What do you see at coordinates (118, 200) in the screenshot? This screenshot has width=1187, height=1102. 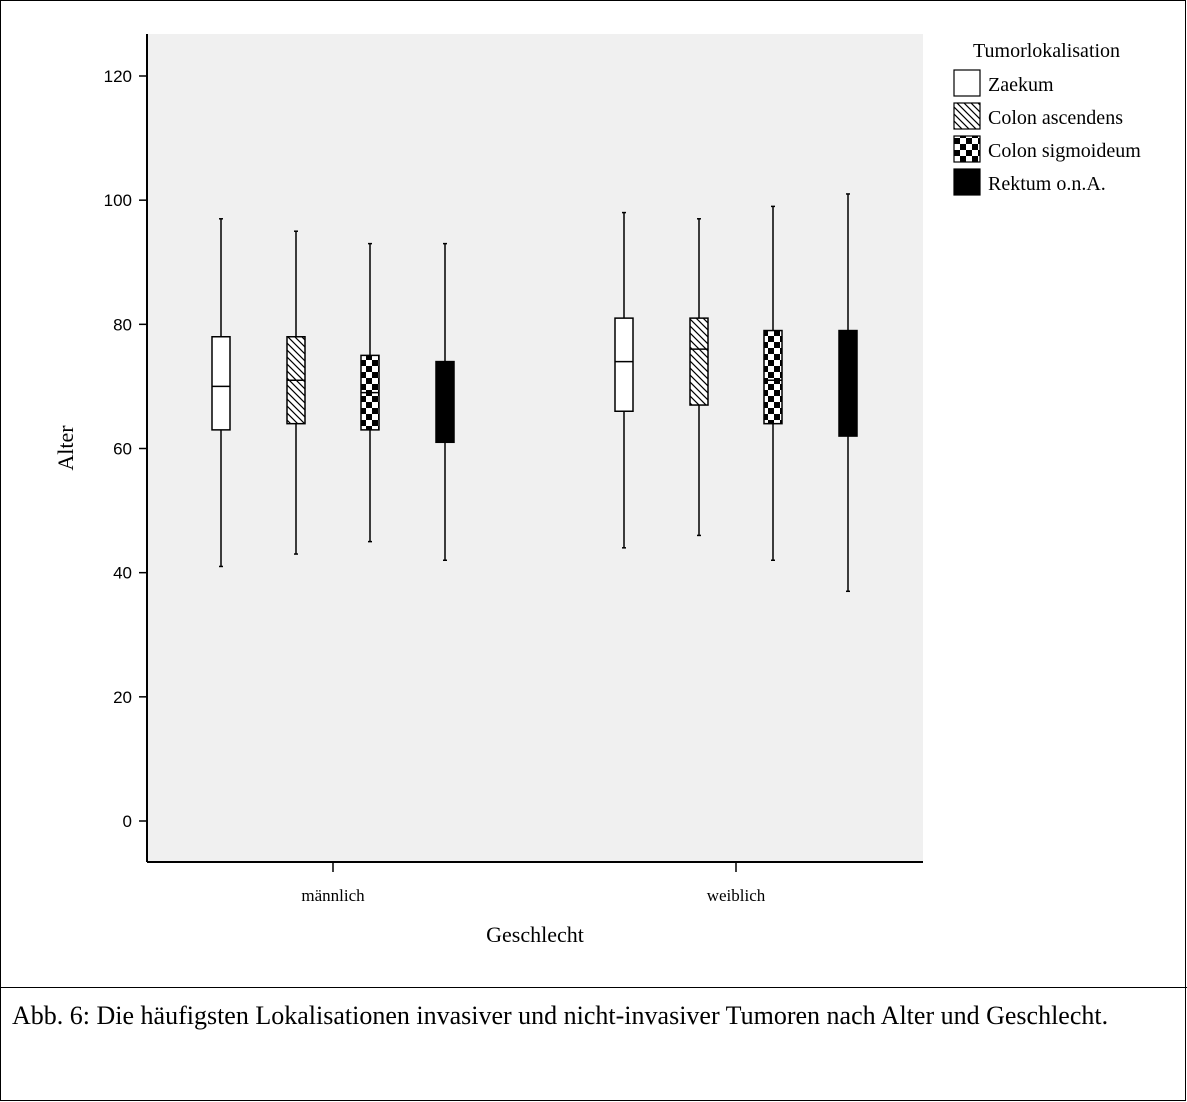 I see `y-tick-label: 100` at bounding box center [118, 200].